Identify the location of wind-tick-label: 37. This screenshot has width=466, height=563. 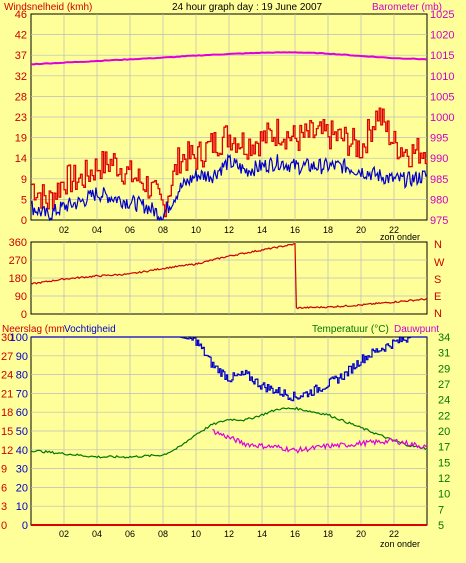
(21, 56).